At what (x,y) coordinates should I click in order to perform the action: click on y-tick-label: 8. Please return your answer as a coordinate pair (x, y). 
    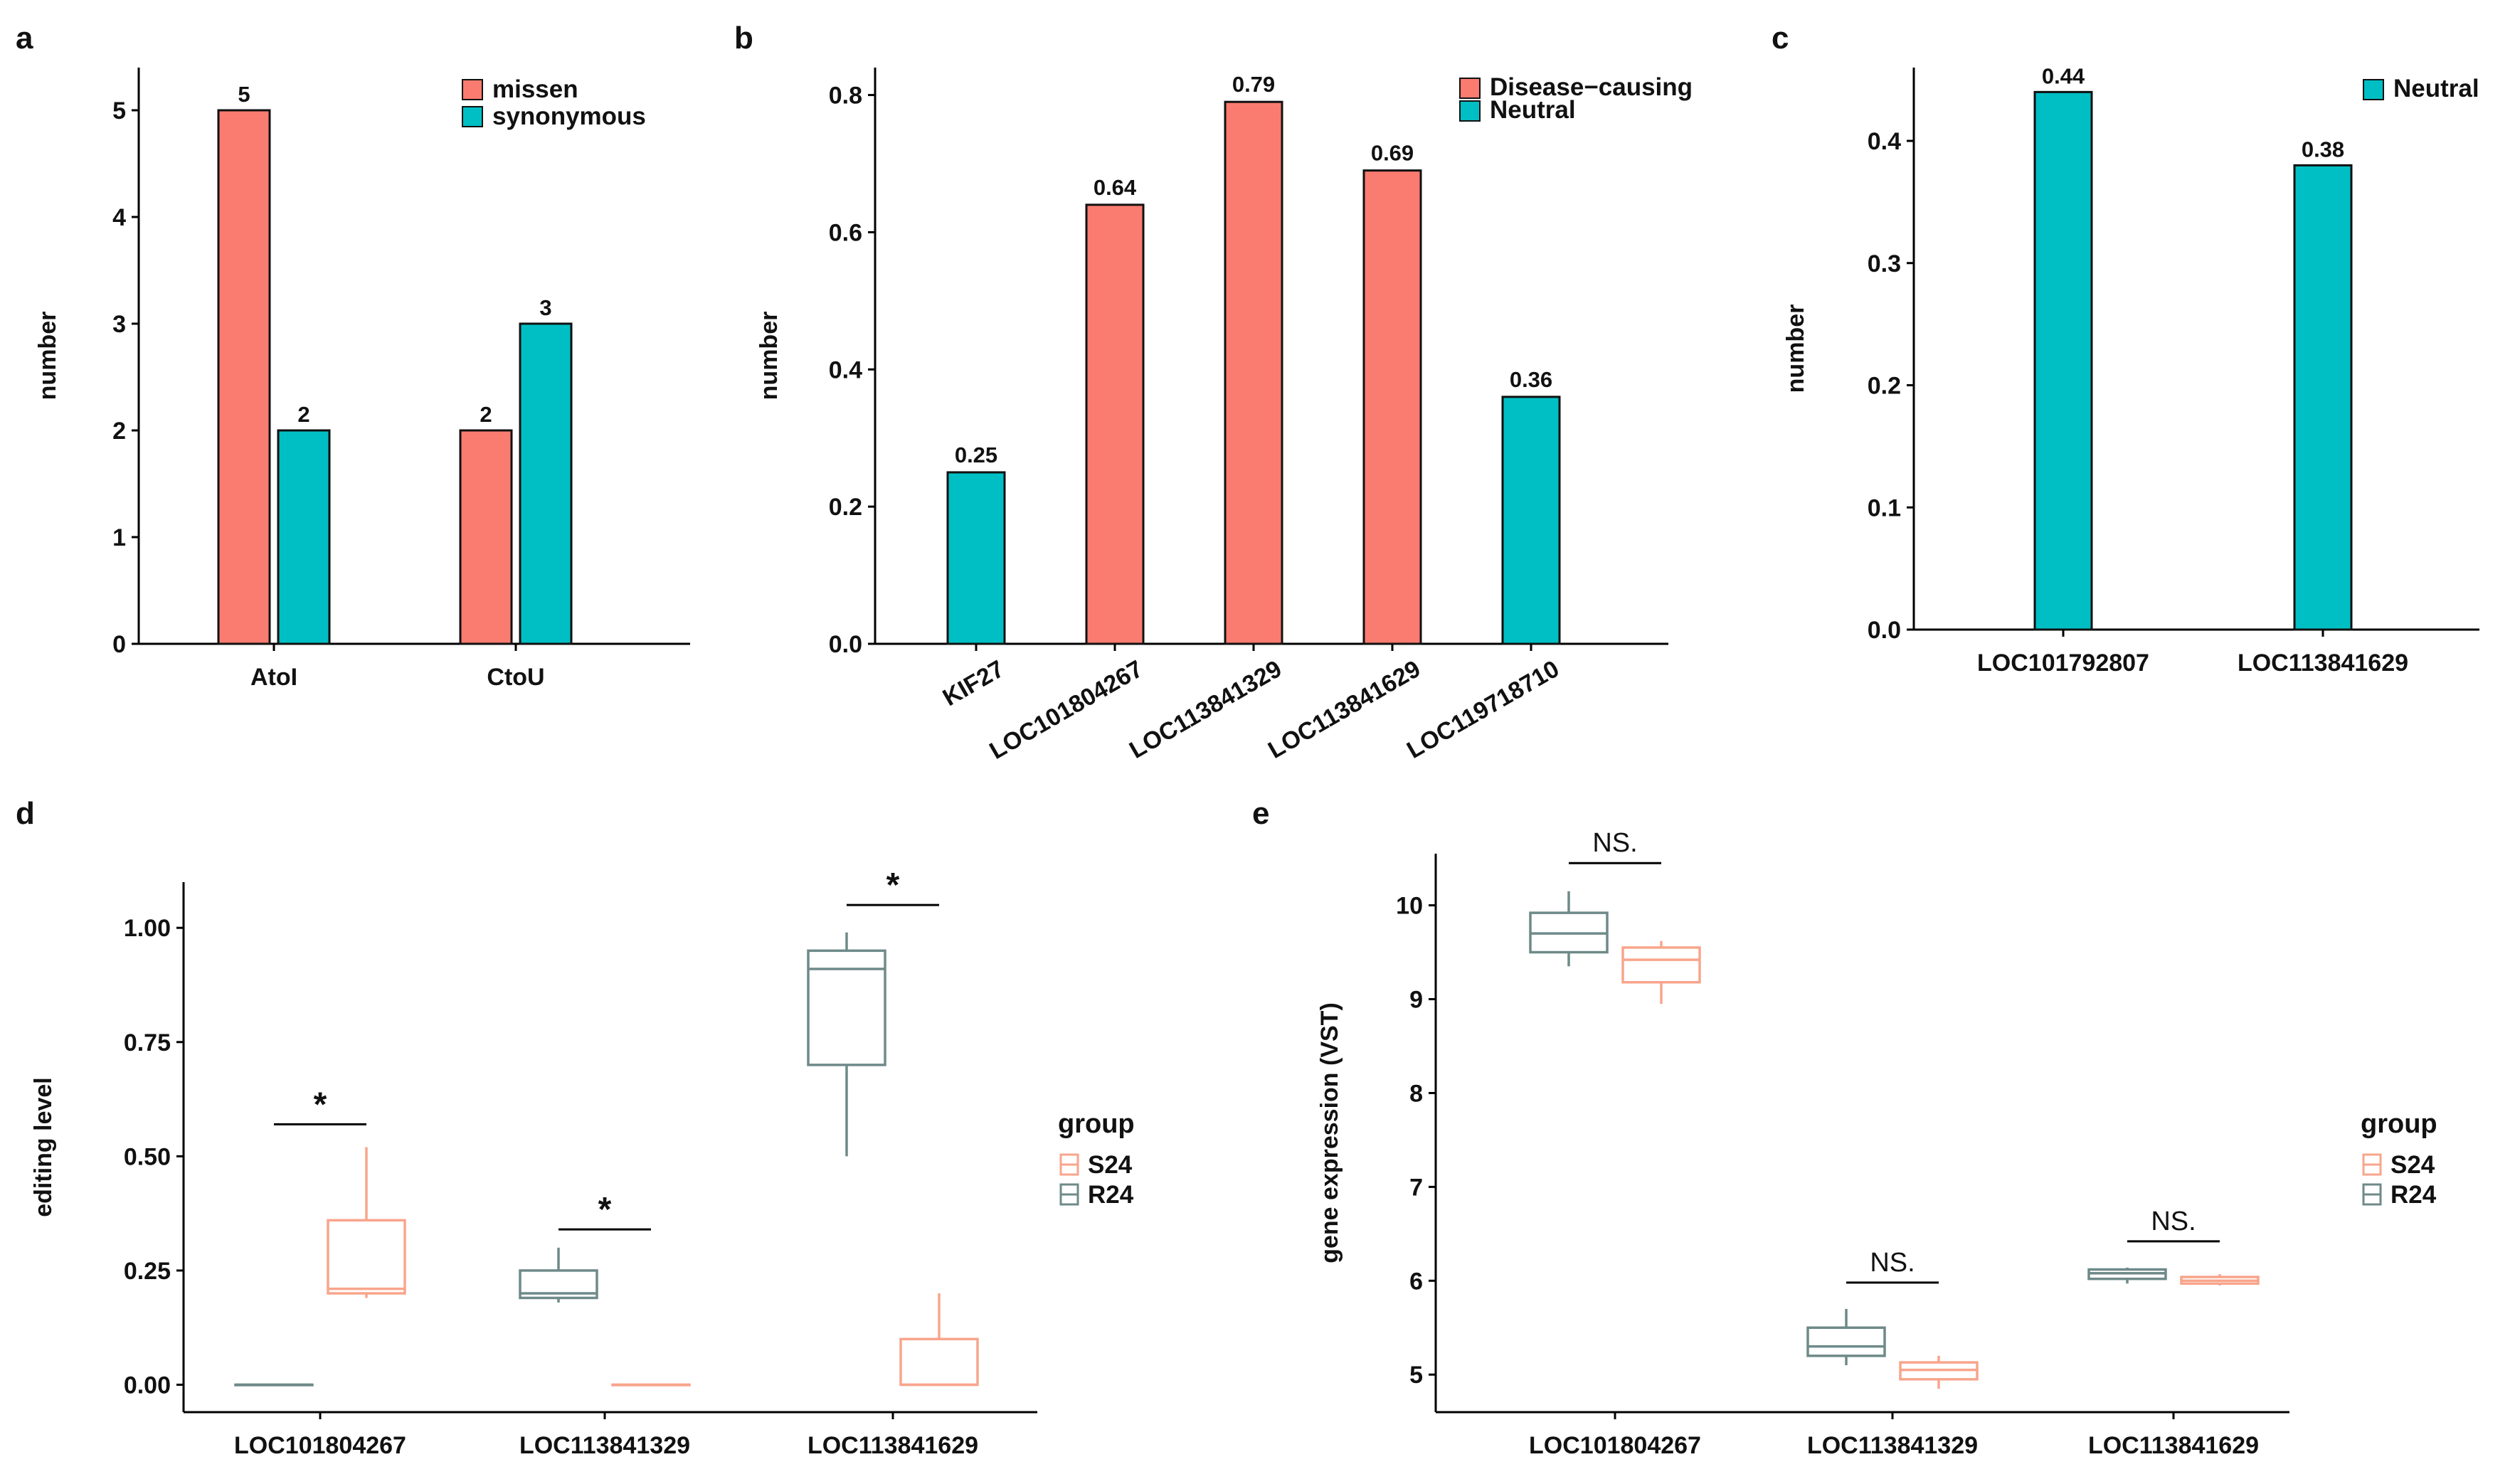
    Looking at the image, I should click on (1416, 1093).